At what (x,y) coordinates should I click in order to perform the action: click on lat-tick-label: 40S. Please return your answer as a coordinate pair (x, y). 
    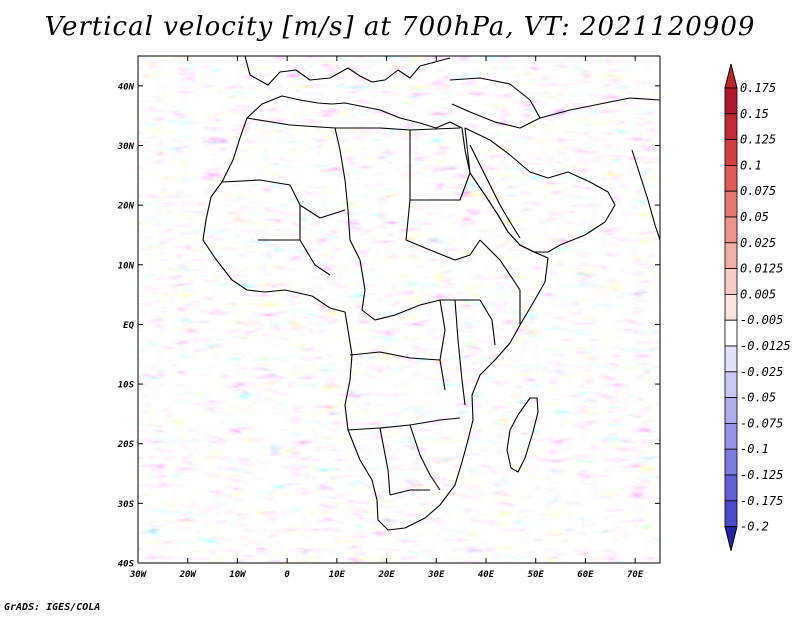
    Looking at the image, I should click on (126, 565).